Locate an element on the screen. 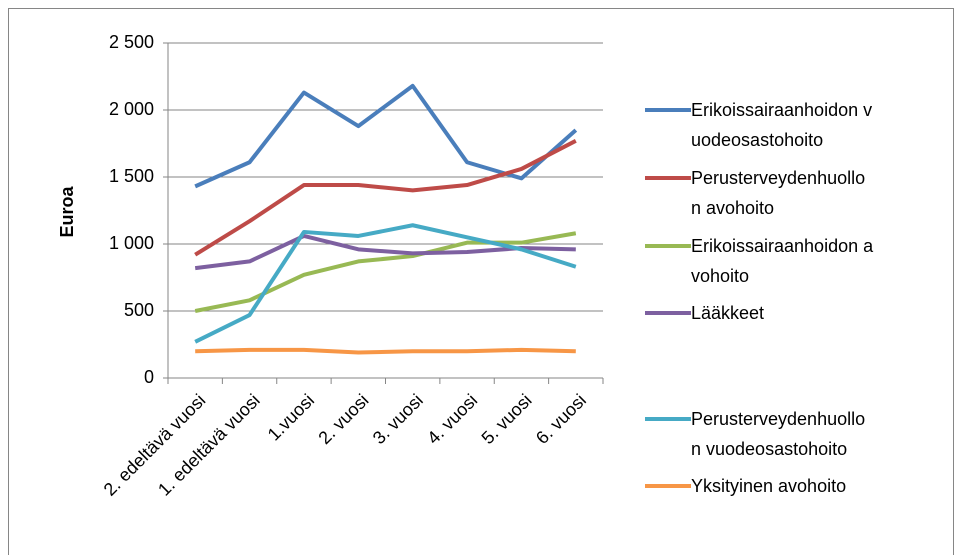  x-tick-label: 1. edeltävä vuosi is located at coordinates (209, 445).